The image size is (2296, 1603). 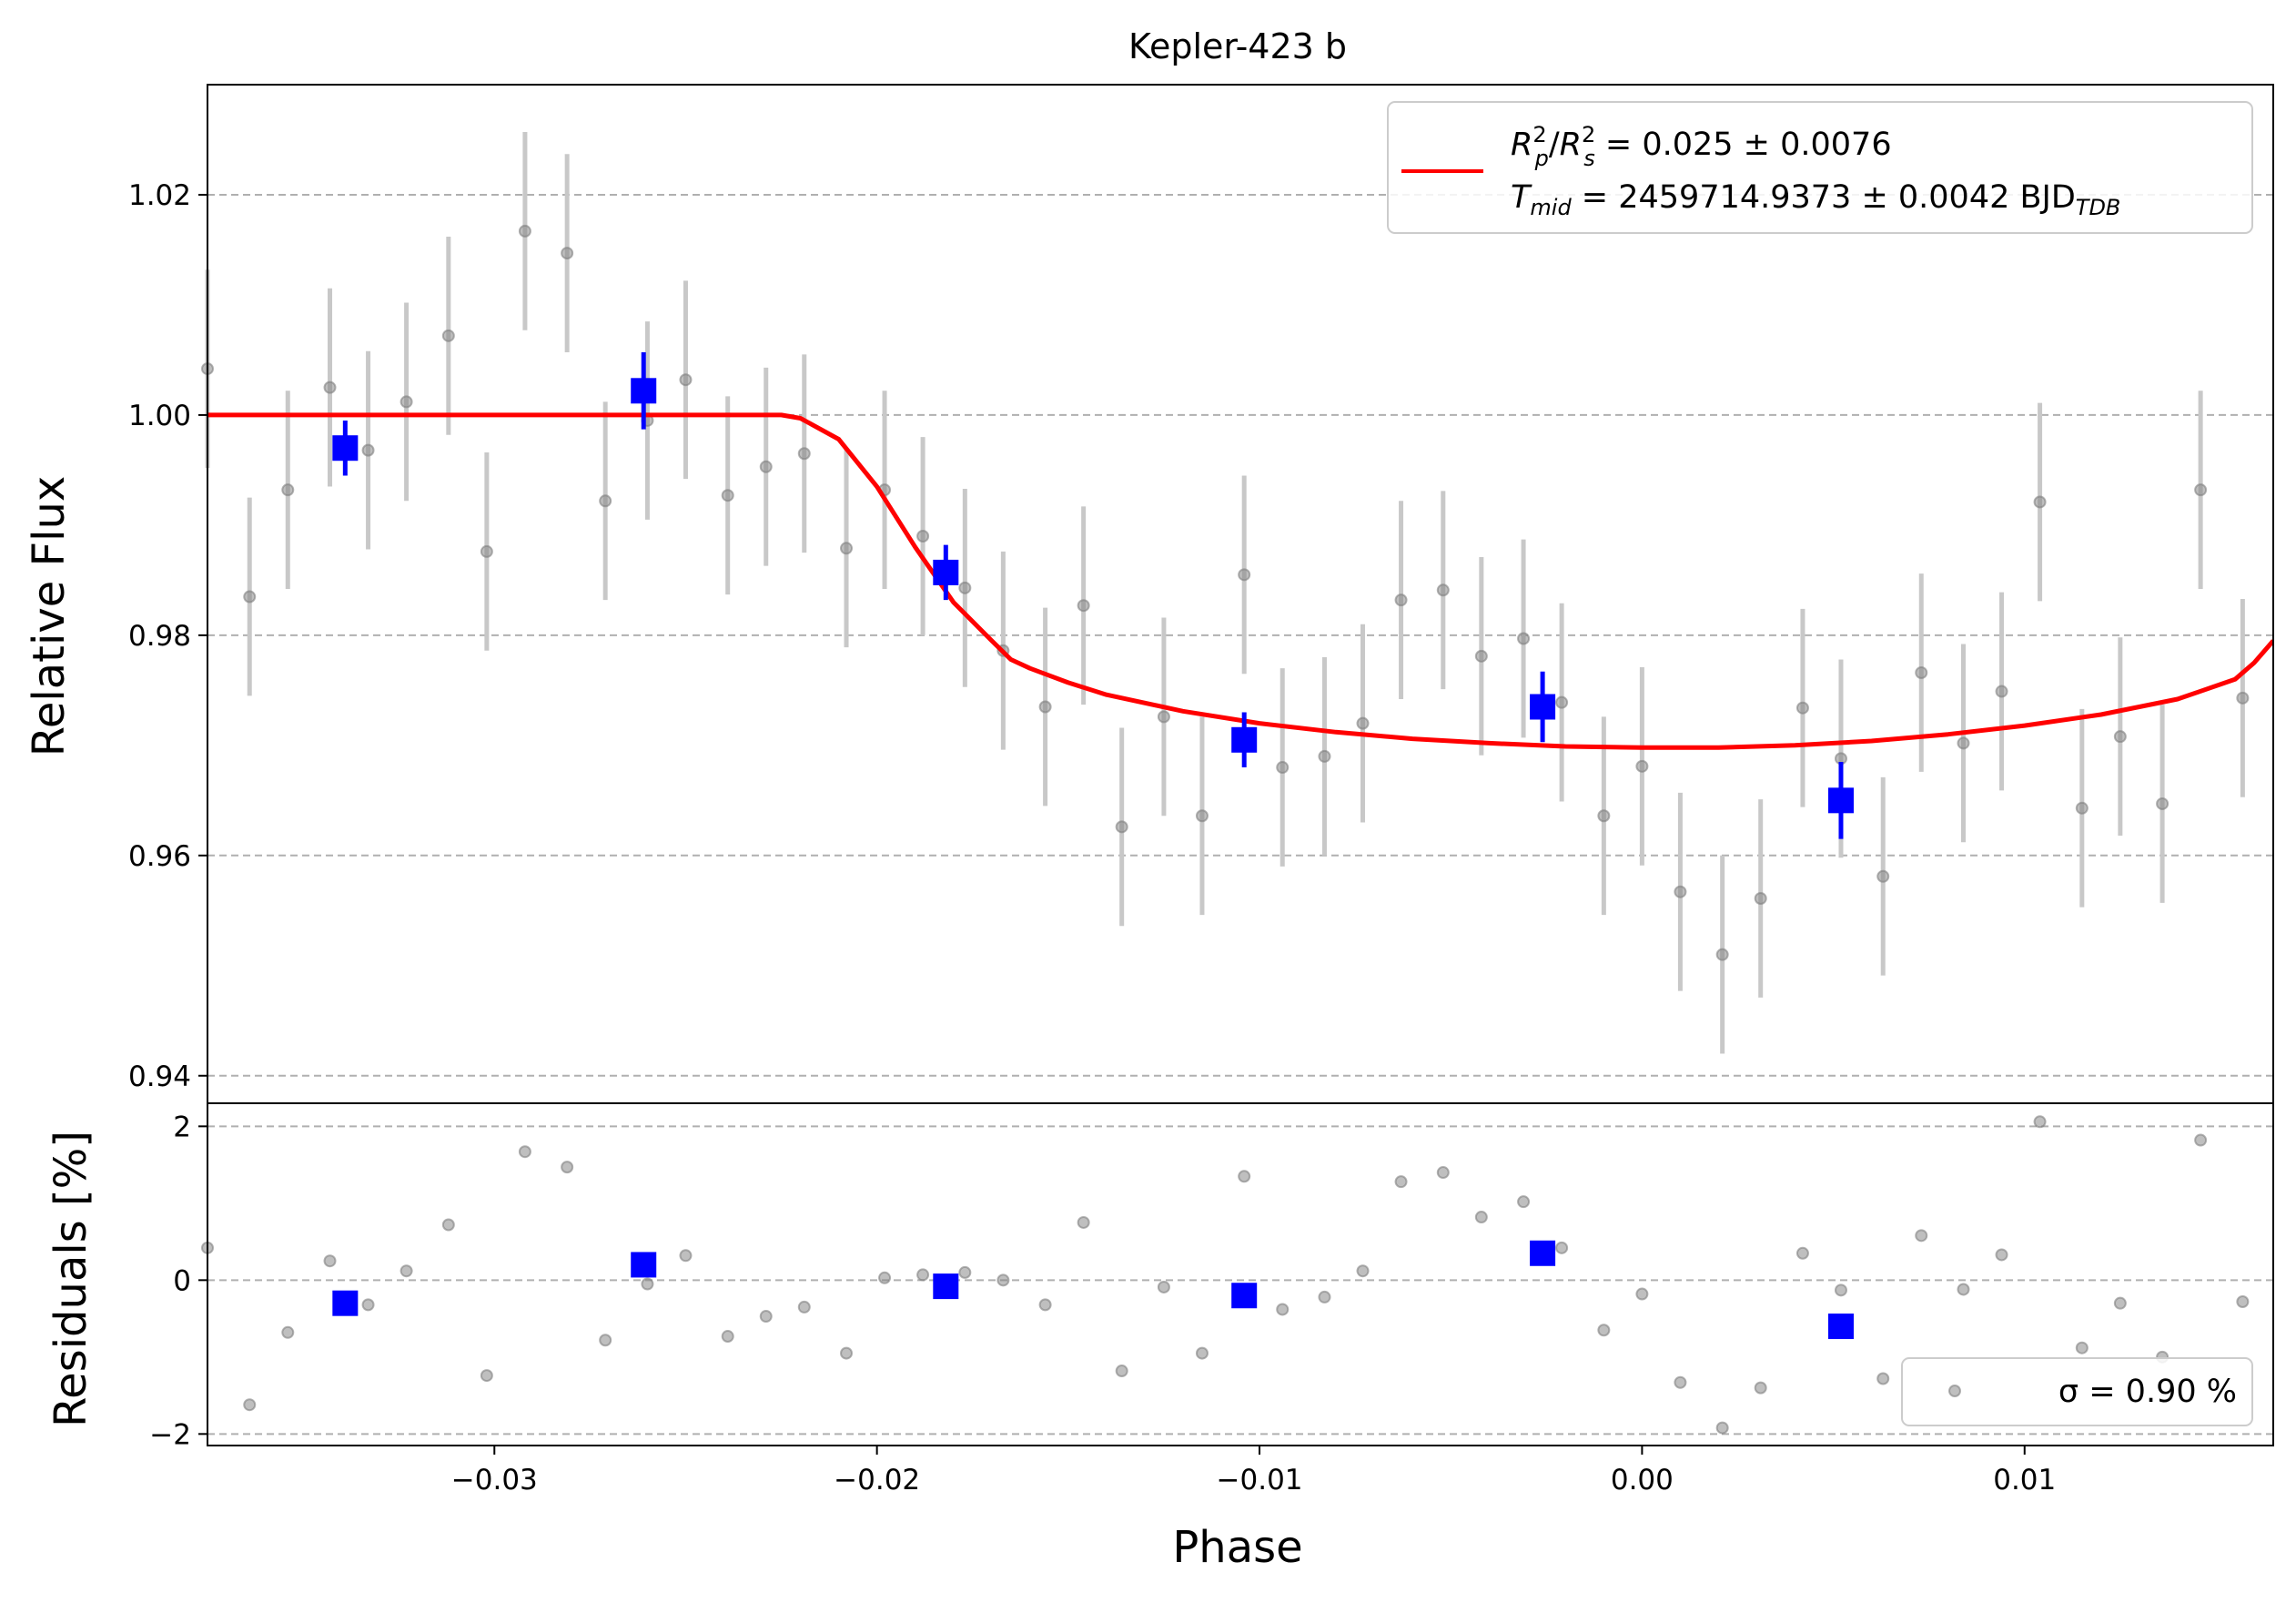 What do you see at coordinates (1955, 1391) in the screenshot?
I see `legend-residual-swatch` at bounding box center [1955, 1391].